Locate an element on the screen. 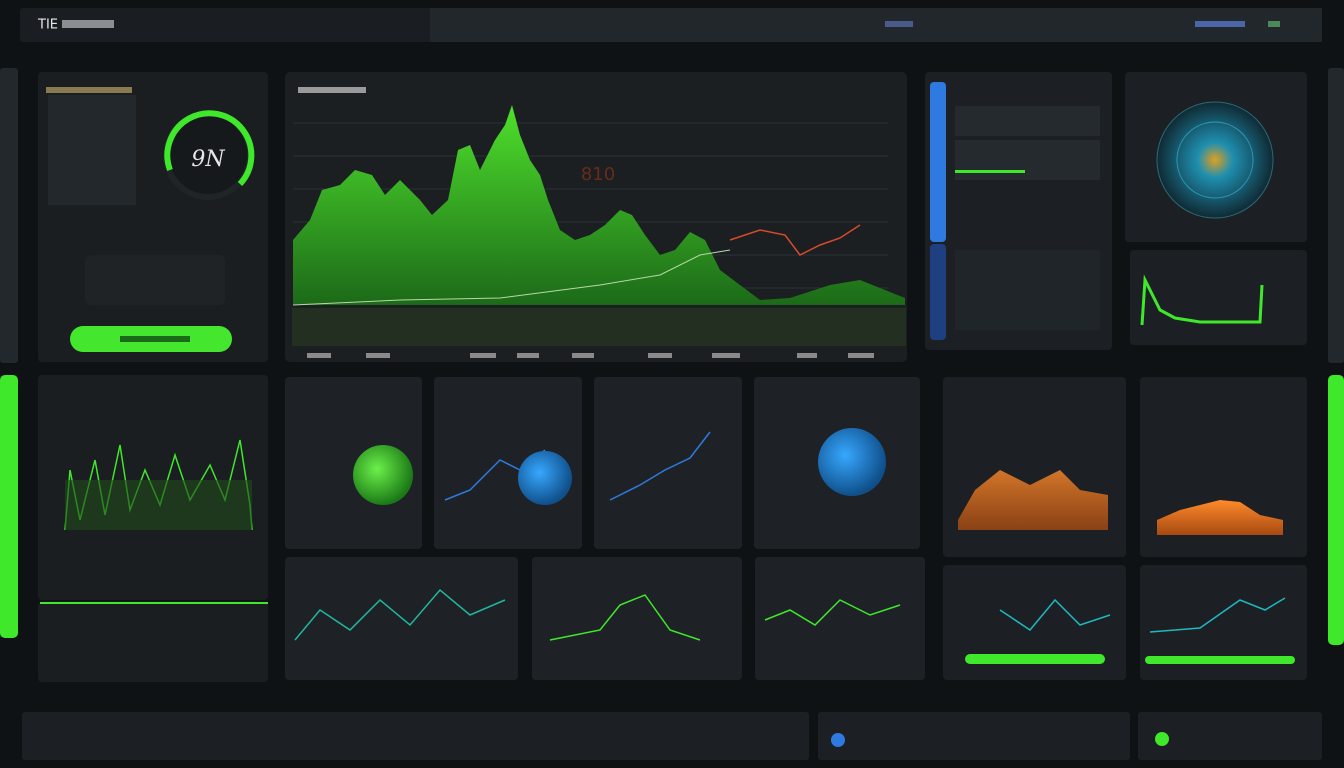 Image resolution: width=1344 pixels, height=768 pixels. app-title: TIE is located at coordinates (47, 25).